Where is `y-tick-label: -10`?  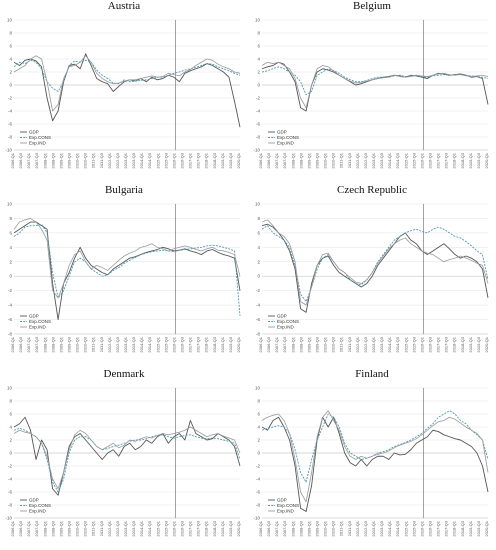
y-tick-label: -10 is located at coordinates (8, 518).